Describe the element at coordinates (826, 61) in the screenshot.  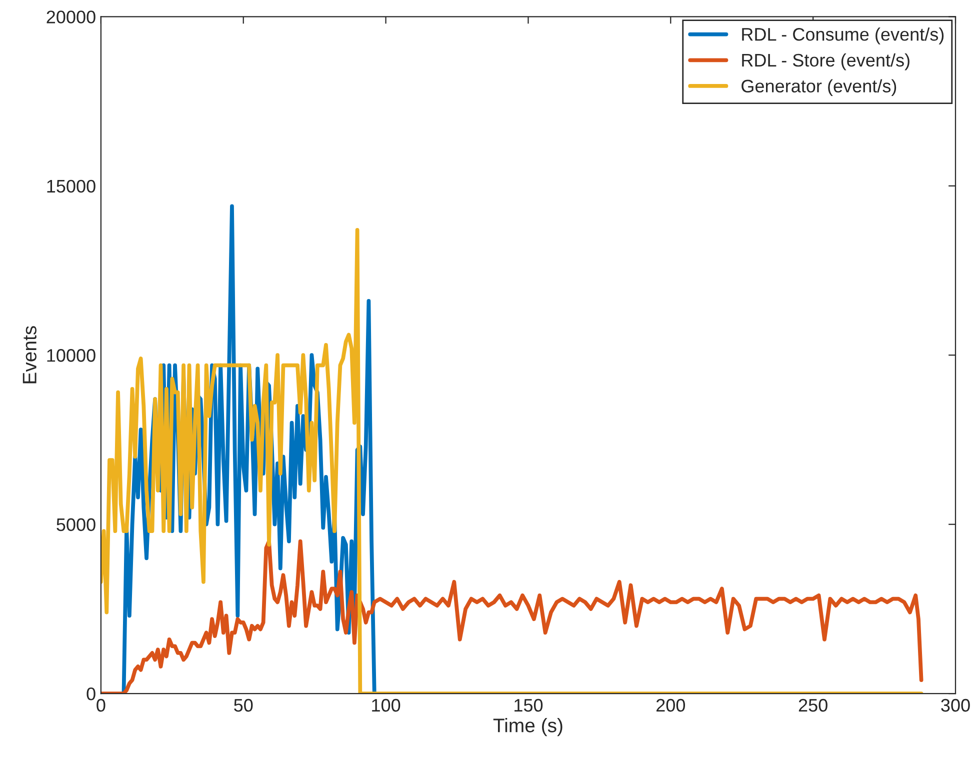
I see `legend-label: RDL - Store (event/s)` at that location.